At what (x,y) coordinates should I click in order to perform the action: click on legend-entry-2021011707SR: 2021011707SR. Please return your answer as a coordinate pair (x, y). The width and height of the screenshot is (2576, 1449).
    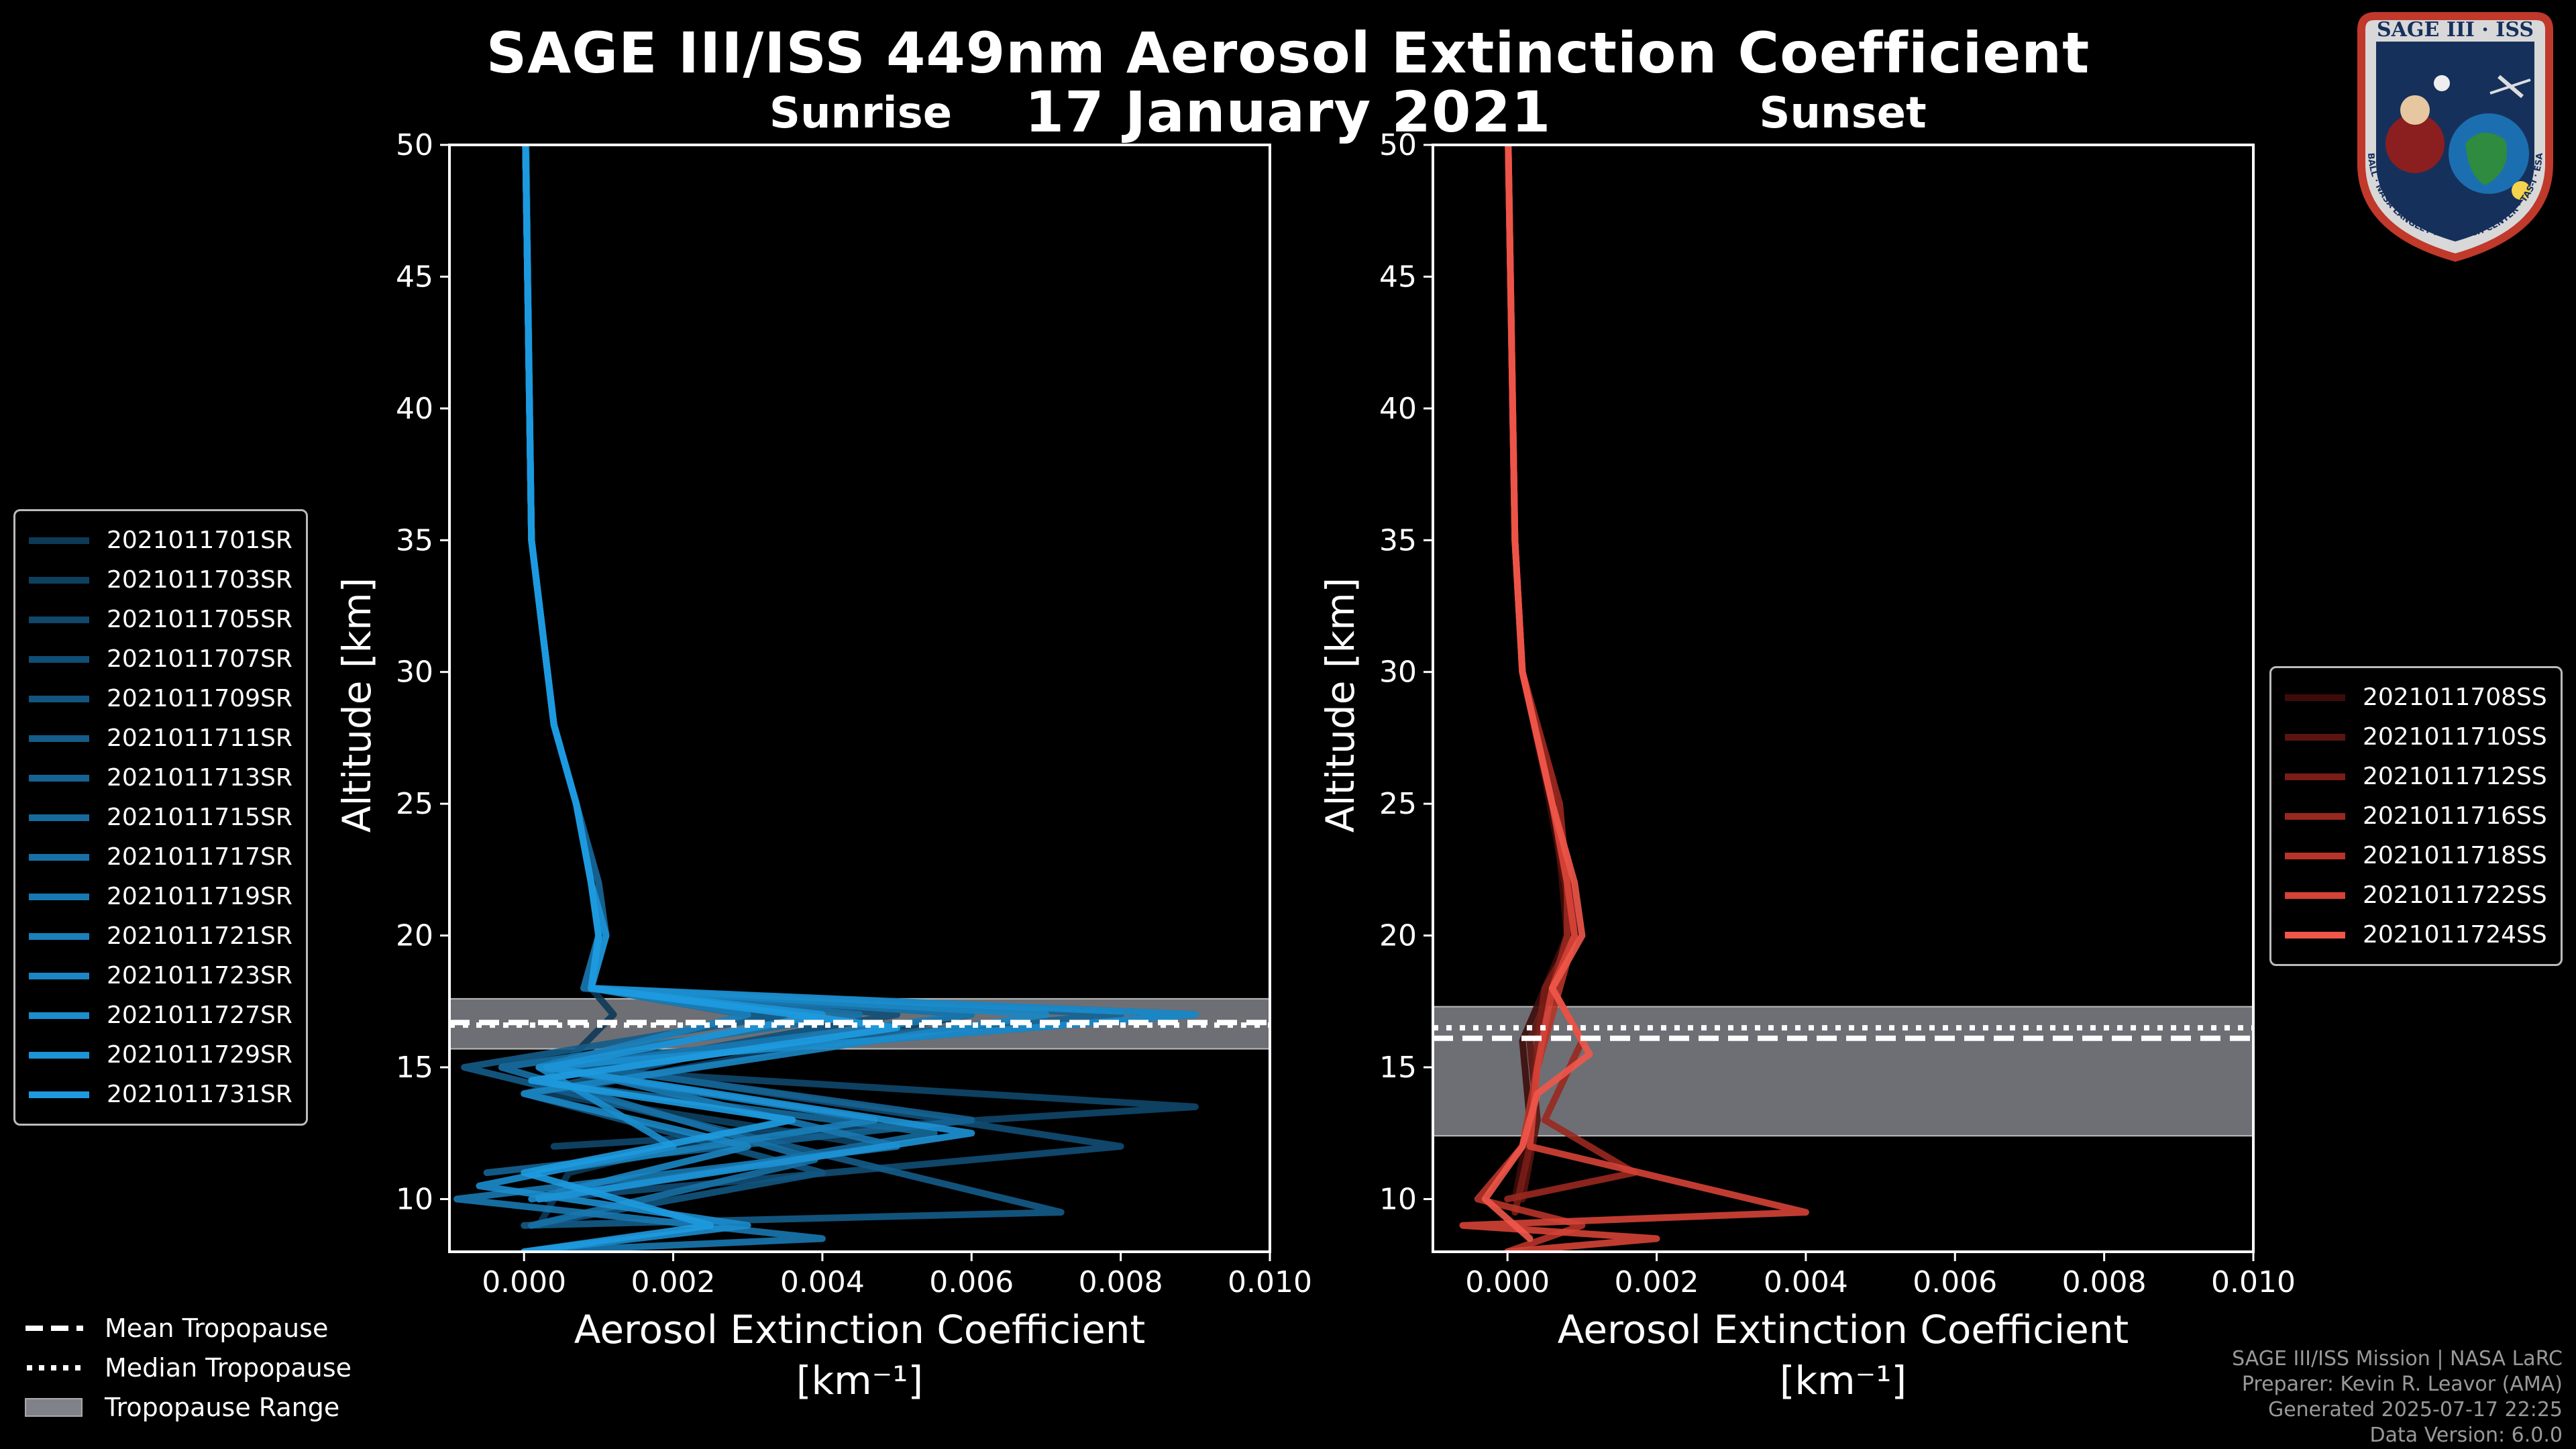
    Looking at the image, I should click on (160, 659).